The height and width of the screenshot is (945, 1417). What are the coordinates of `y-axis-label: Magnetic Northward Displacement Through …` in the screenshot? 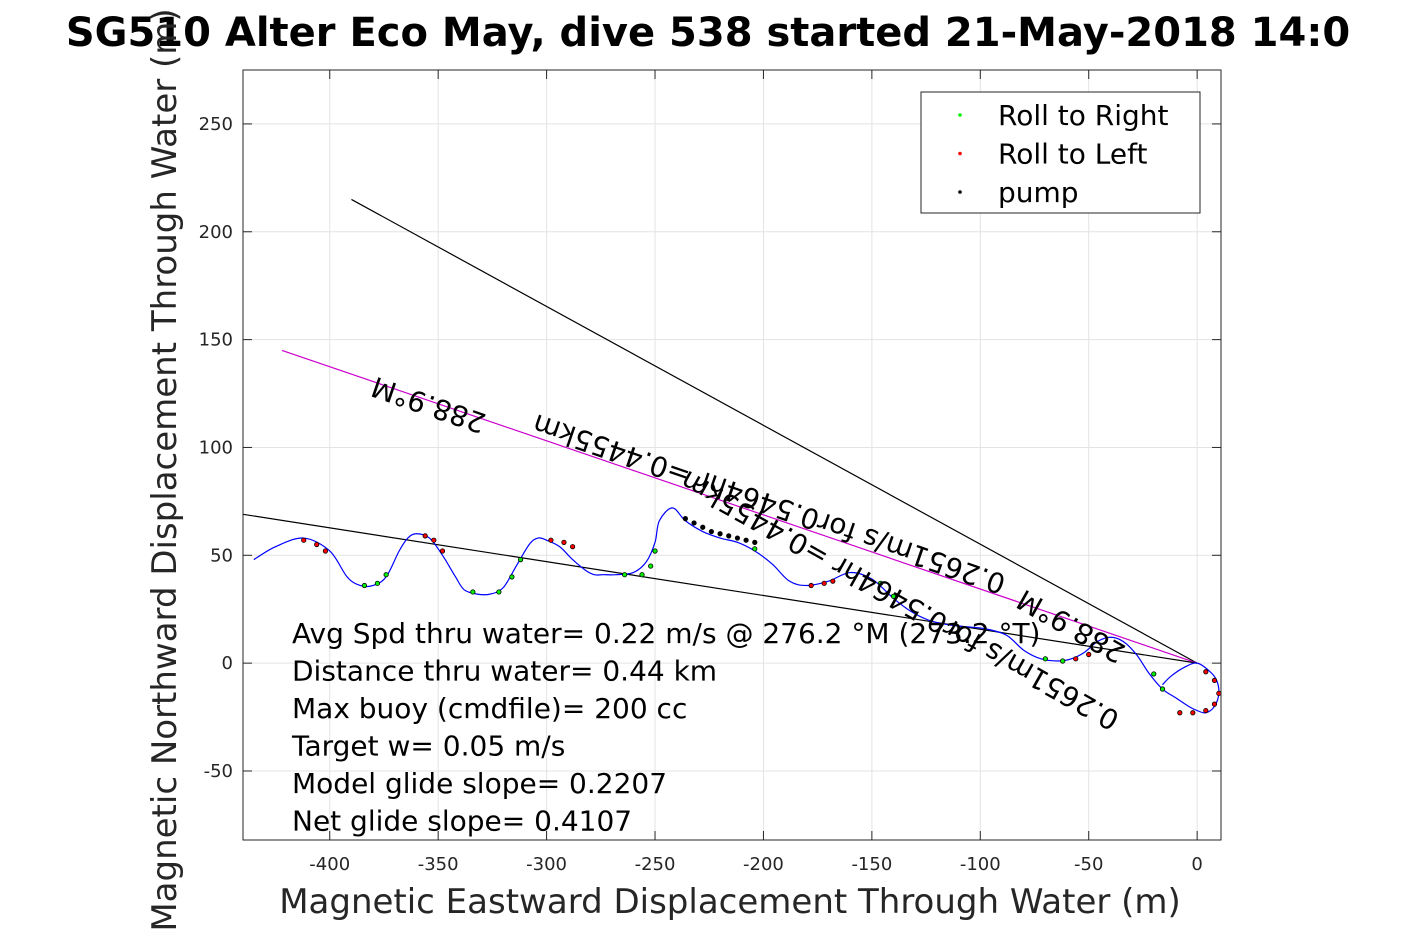 It's located at (165, 469).